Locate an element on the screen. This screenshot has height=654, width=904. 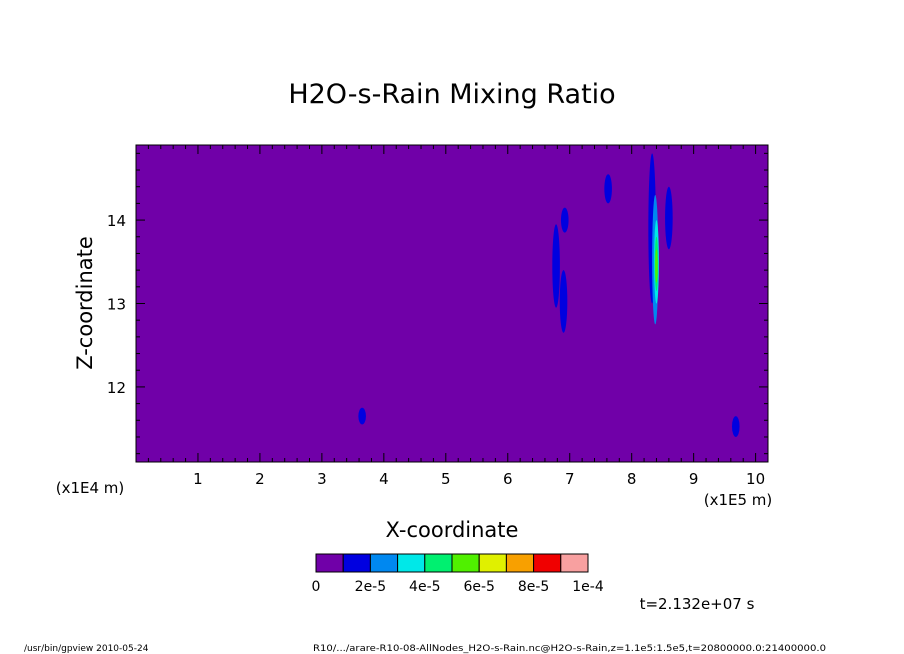
colorbar-label: 1e-4 is located at coordinates (588, 587).